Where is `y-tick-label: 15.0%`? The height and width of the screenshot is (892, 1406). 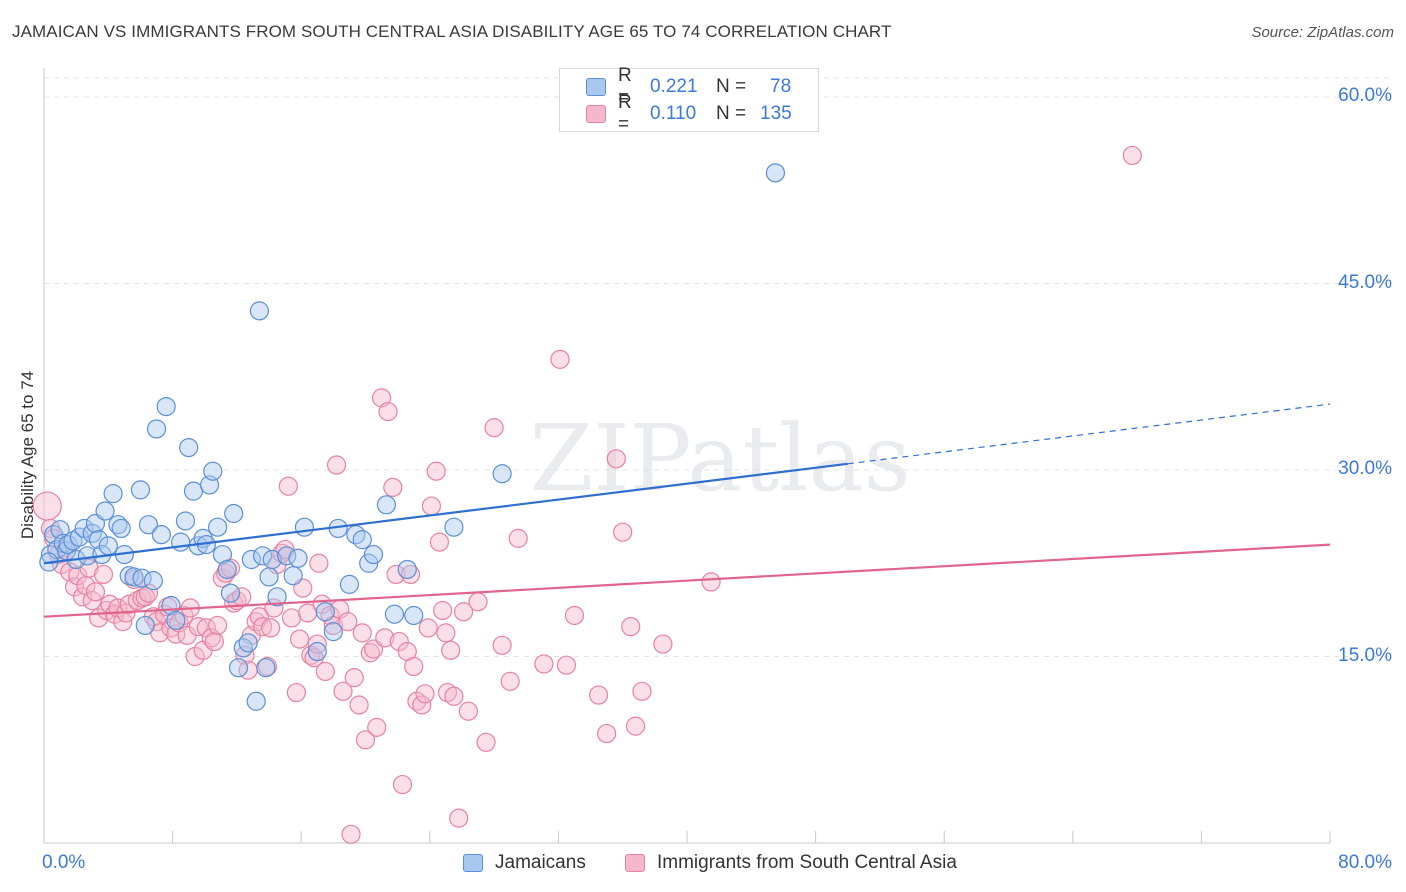 y-tick-label: 15.0% is located at coordinates (1365, 655).